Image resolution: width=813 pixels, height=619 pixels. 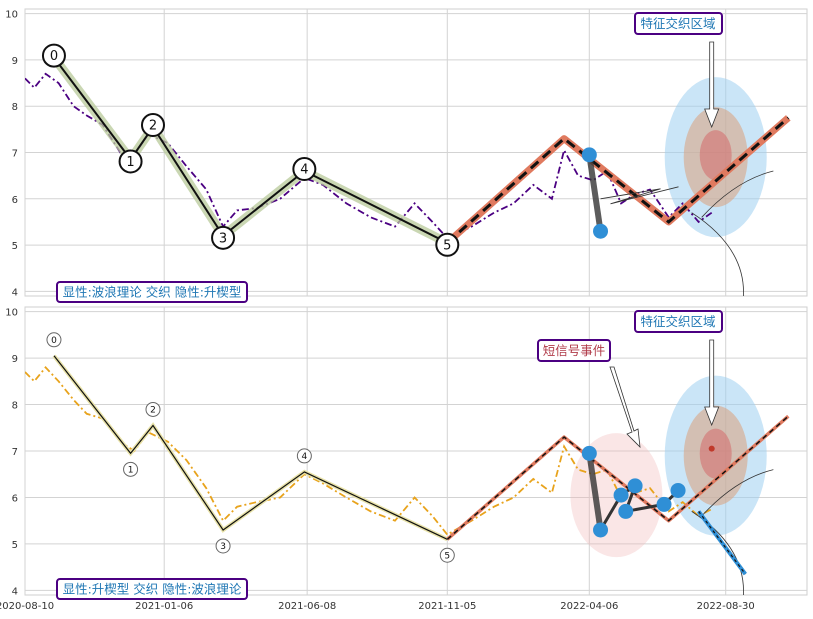 I want to click on annotation-feature-region-top: 特征交织区域, so click(x=677, y=23).